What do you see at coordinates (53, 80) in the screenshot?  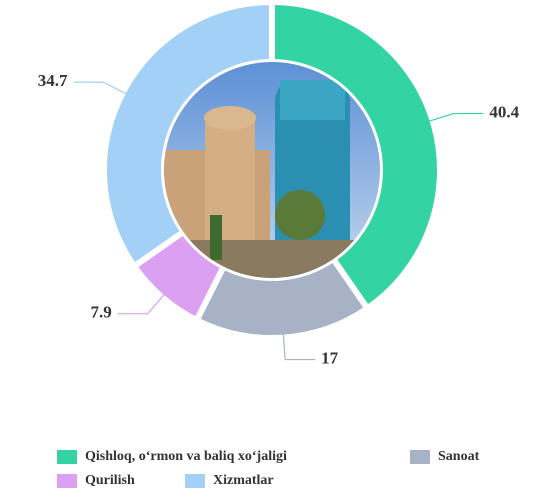 I see `data-label: 34.7` at bounding box center [53, 80].